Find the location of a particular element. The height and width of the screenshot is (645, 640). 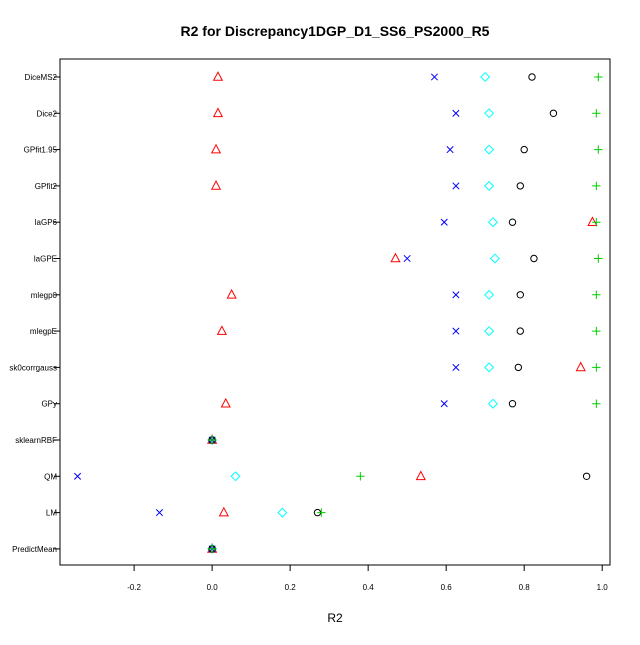

y-tick-label: laGP6 is located at coordinates (46, 222).